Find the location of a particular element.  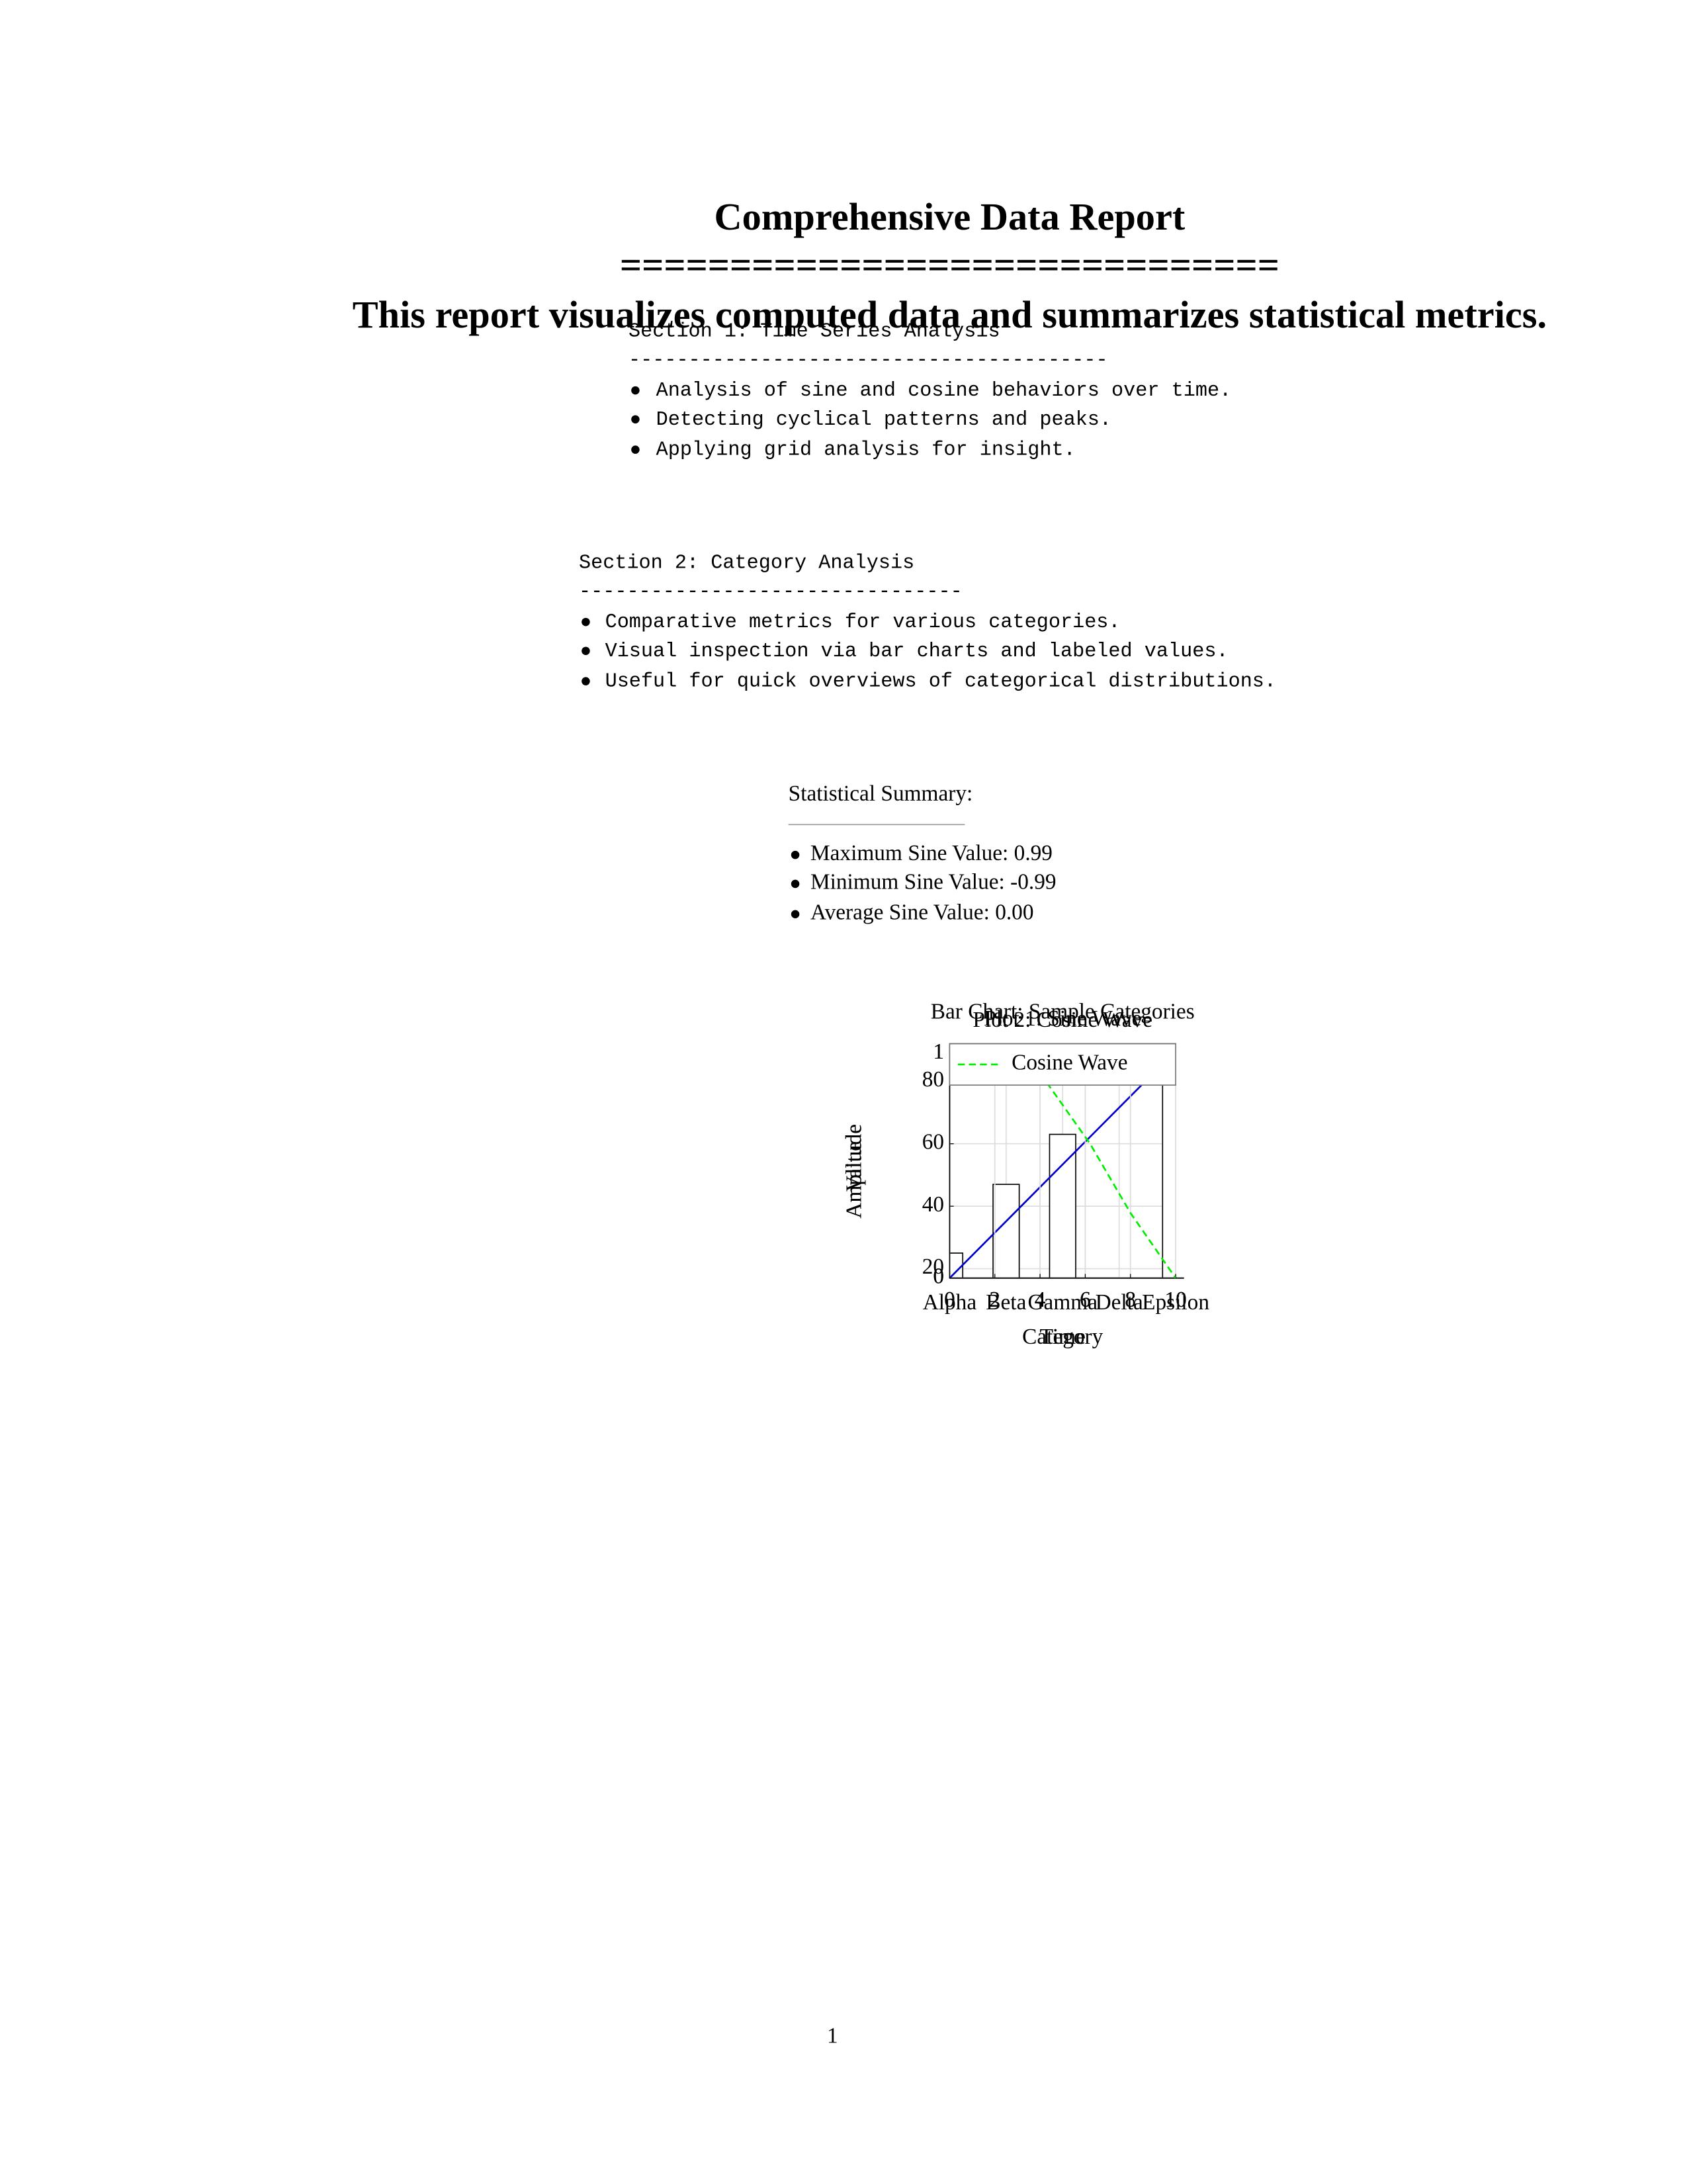

page-number: 1 is located at coordinates (833, 2035).